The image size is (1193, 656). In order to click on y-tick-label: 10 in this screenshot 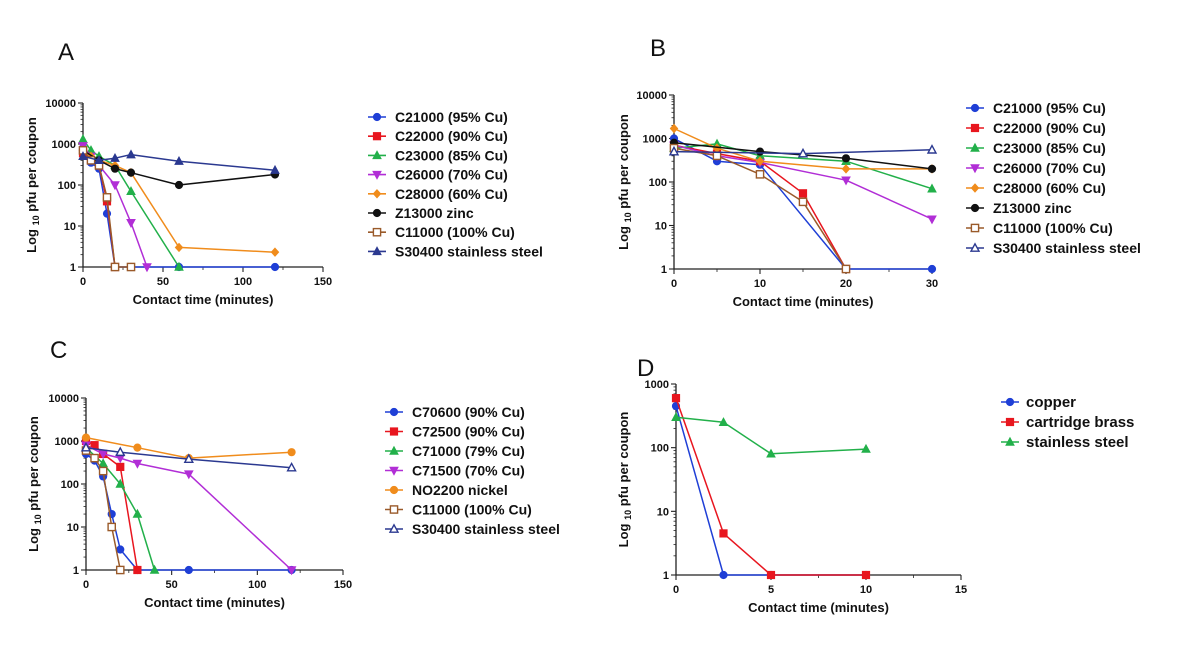, I will do `click(661, 227)`.